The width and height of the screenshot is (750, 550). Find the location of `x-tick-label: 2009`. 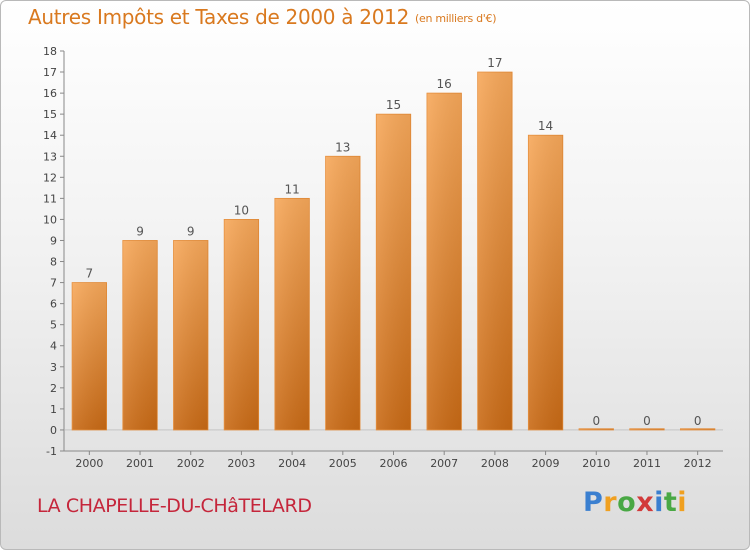

x-tick-label: 2009 is located at coordinates (546, 463).